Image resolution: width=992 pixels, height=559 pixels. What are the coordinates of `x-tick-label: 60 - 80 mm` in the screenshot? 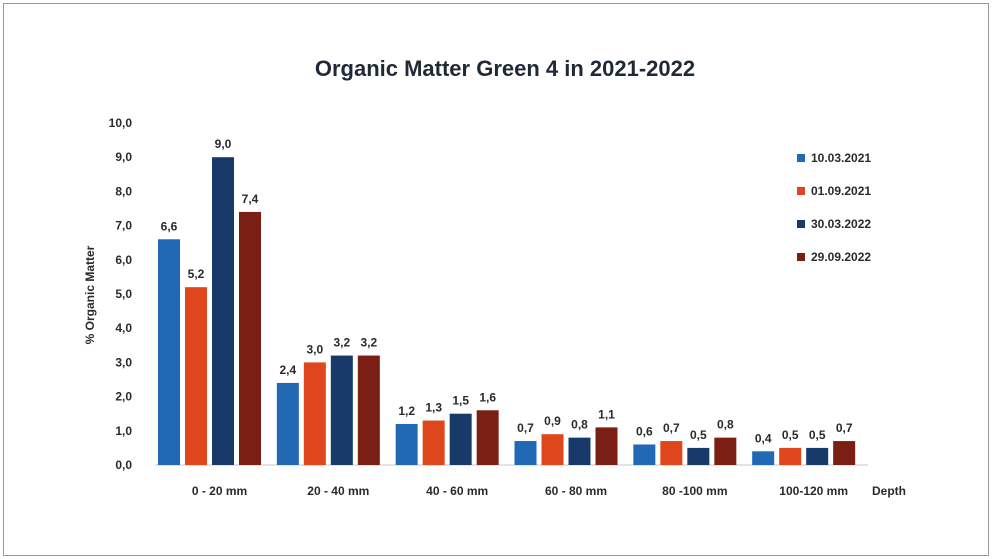 It's located at (576, 491).